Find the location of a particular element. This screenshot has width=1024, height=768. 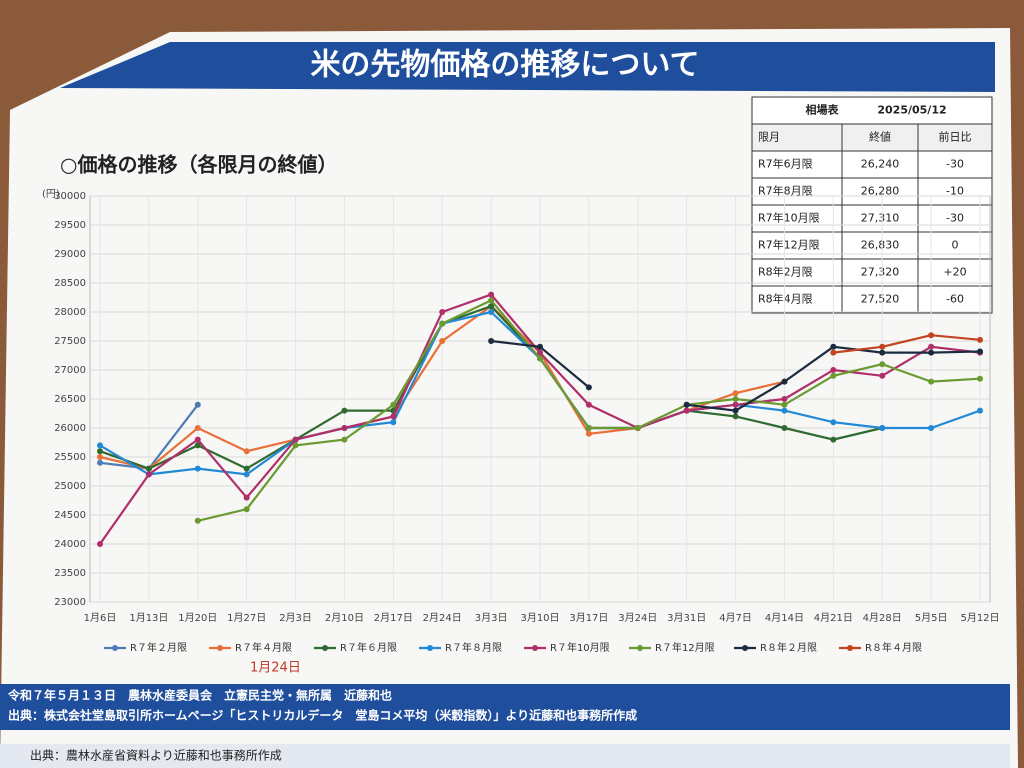

legend-label: R７年６月限 is located at coordinates (368, 647).